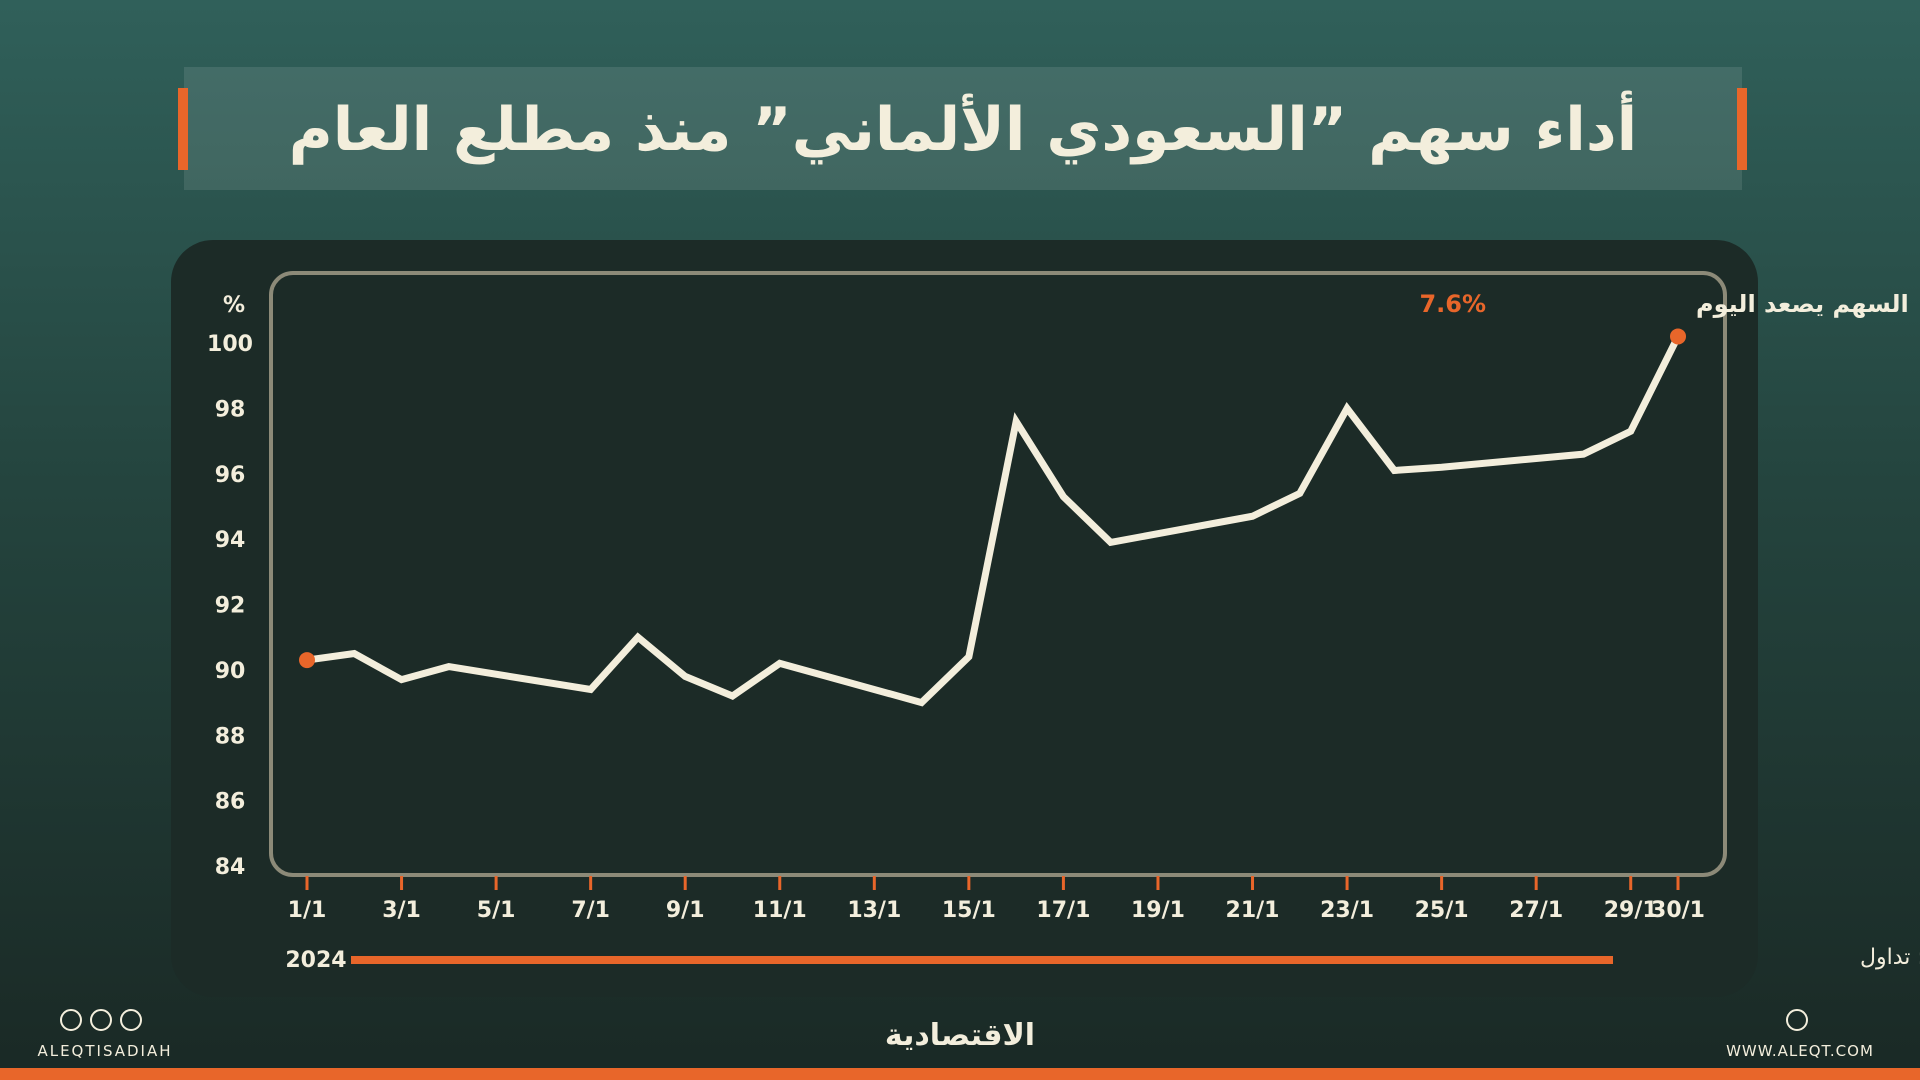 This screenshot has width=1920, height=1080. Describe the element at coordinates (230, 475) in the screenshot. I see `y-tick-label: 96` at that location.